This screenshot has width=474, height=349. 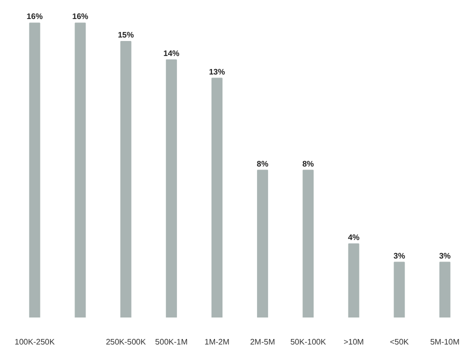 I want to click on x-tick-label: 1M-2M, so click(x=217, y=342).